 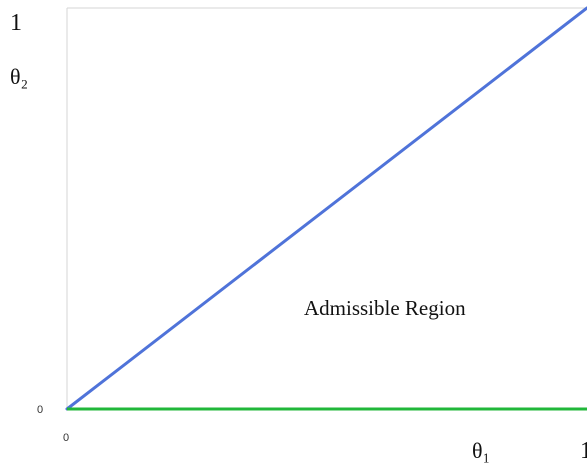 What do you see at coordinates (40, 410) in the screenshot?
I see `y-tick-label-0: 0` at bounding box center [40, 410].